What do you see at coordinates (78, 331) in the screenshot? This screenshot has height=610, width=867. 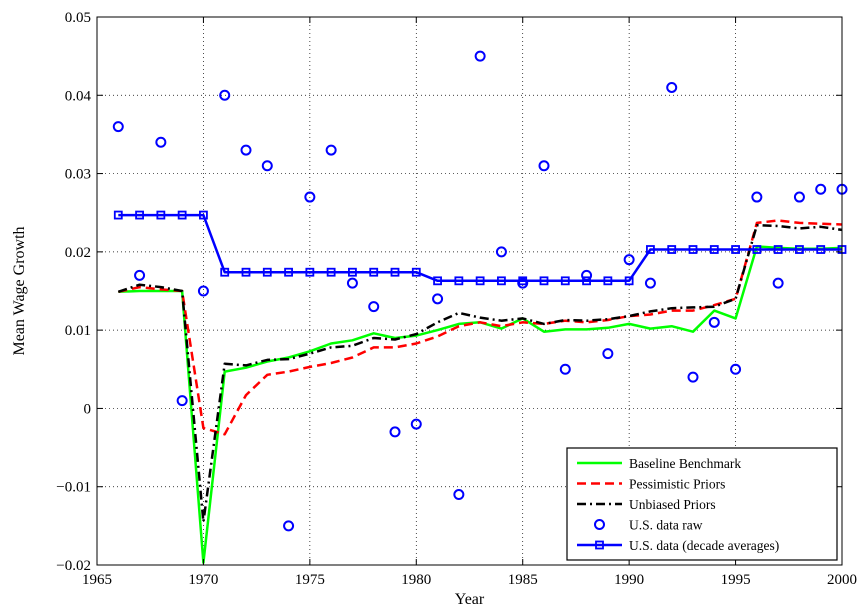 I see `y-tick-label: 0.01` at bounding box center [78, 331].